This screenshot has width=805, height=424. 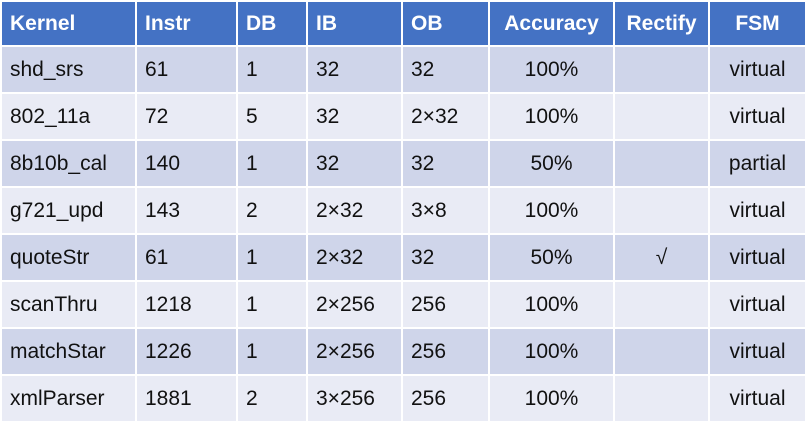 I want to click on table-row: matchStar 1226 1 2×256 256 100% virtual, so click(x=402, y=351).